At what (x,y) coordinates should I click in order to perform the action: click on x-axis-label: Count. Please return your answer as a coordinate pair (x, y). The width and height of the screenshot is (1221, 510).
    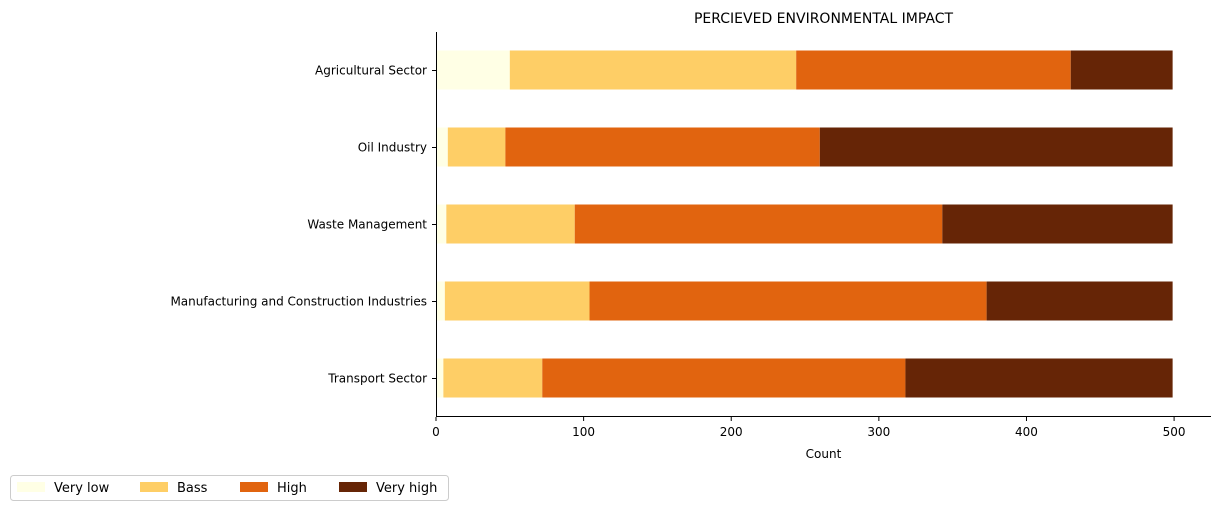
    Looking at the image, I should click on (824, 454).